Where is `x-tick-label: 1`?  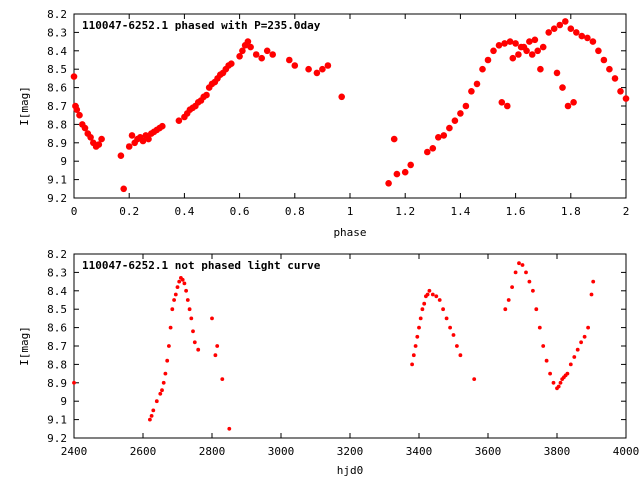
x-tick-label: 1 is located at coordinates (350, 211).